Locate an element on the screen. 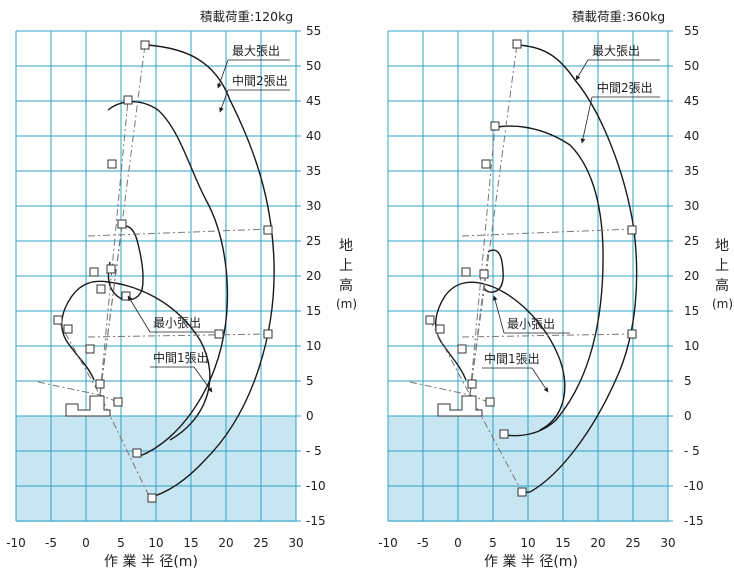 This screenshot has height=570, width=734. x-tick-label: 15 is located at coordinates (190, 543).